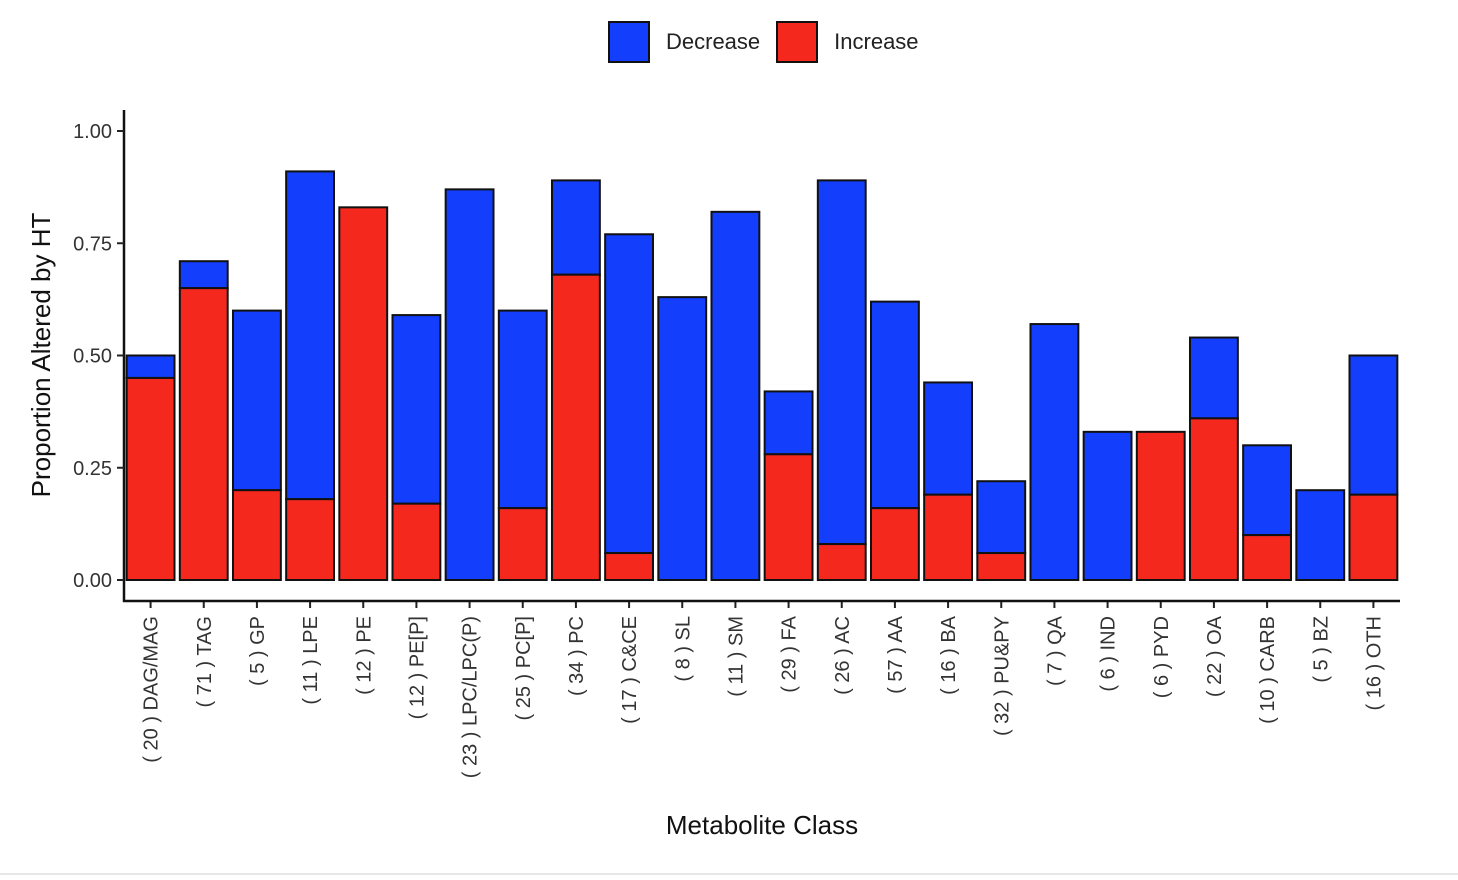  I want to click on x-tick-label: ( 12 ) PE[P], so click(417, 667).